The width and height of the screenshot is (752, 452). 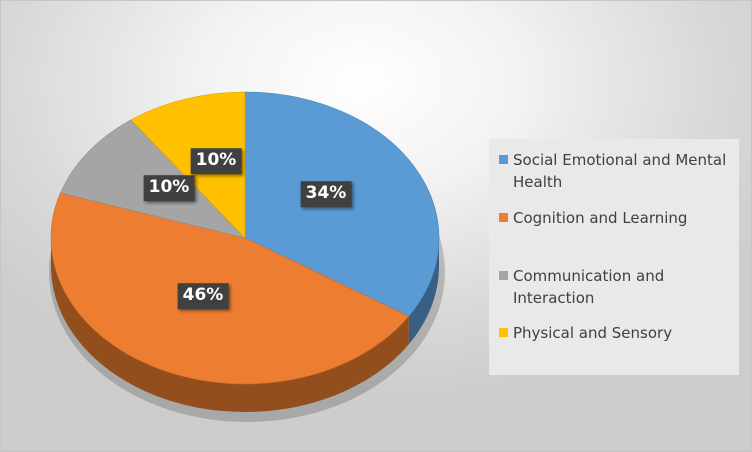 I want to click on data-label-communication: 10%, so click(x=169, y=188).